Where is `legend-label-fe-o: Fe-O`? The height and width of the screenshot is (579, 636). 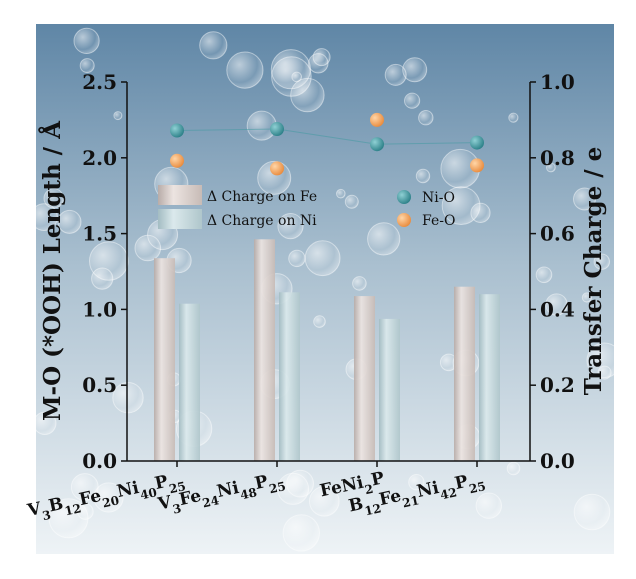
legend-label-fe-o: Fe-O is located at coordinates (438, 221).